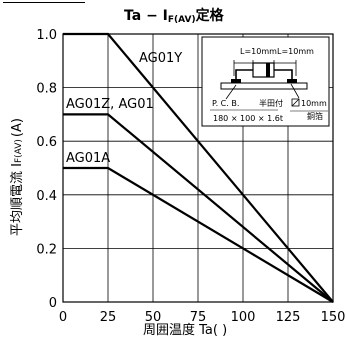  Describe the element at coordinates (264, 86) in the screenshot. I see `inset-pcb` at that location.